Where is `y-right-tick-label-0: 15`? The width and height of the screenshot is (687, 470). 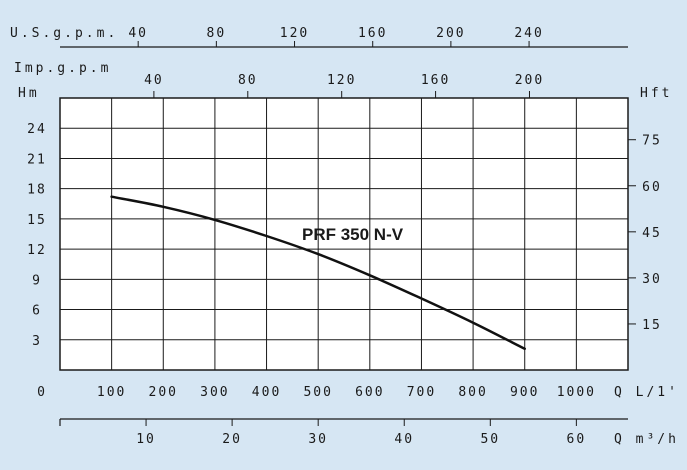 y-right-tick-label-0: 15 is located at coordinates (652, 325).